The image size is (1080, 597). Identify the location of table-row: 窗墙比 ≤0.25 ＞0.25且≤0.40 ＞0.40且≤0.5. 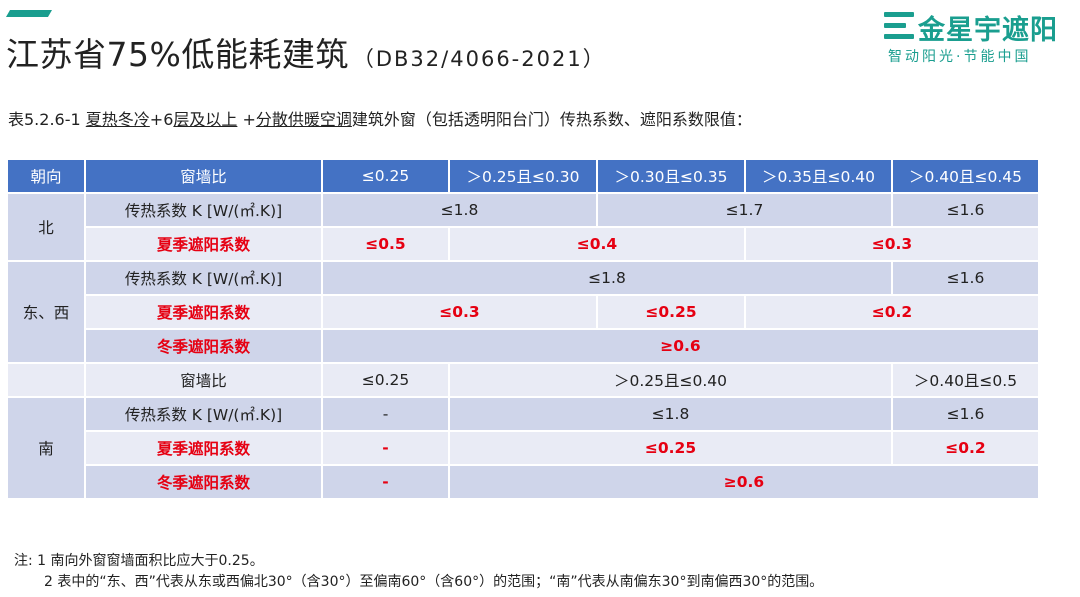
(523, 380).